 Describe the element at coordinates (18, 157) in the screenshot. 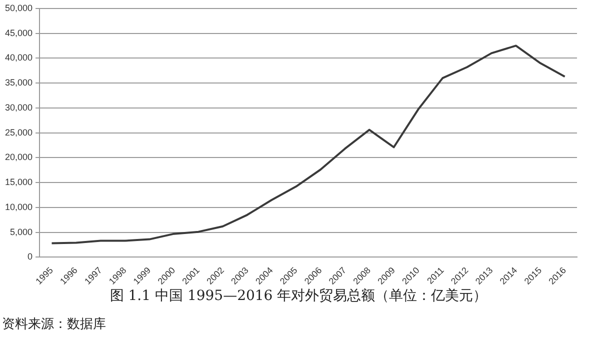

I see `y-tick-label: 20,000` at that location.